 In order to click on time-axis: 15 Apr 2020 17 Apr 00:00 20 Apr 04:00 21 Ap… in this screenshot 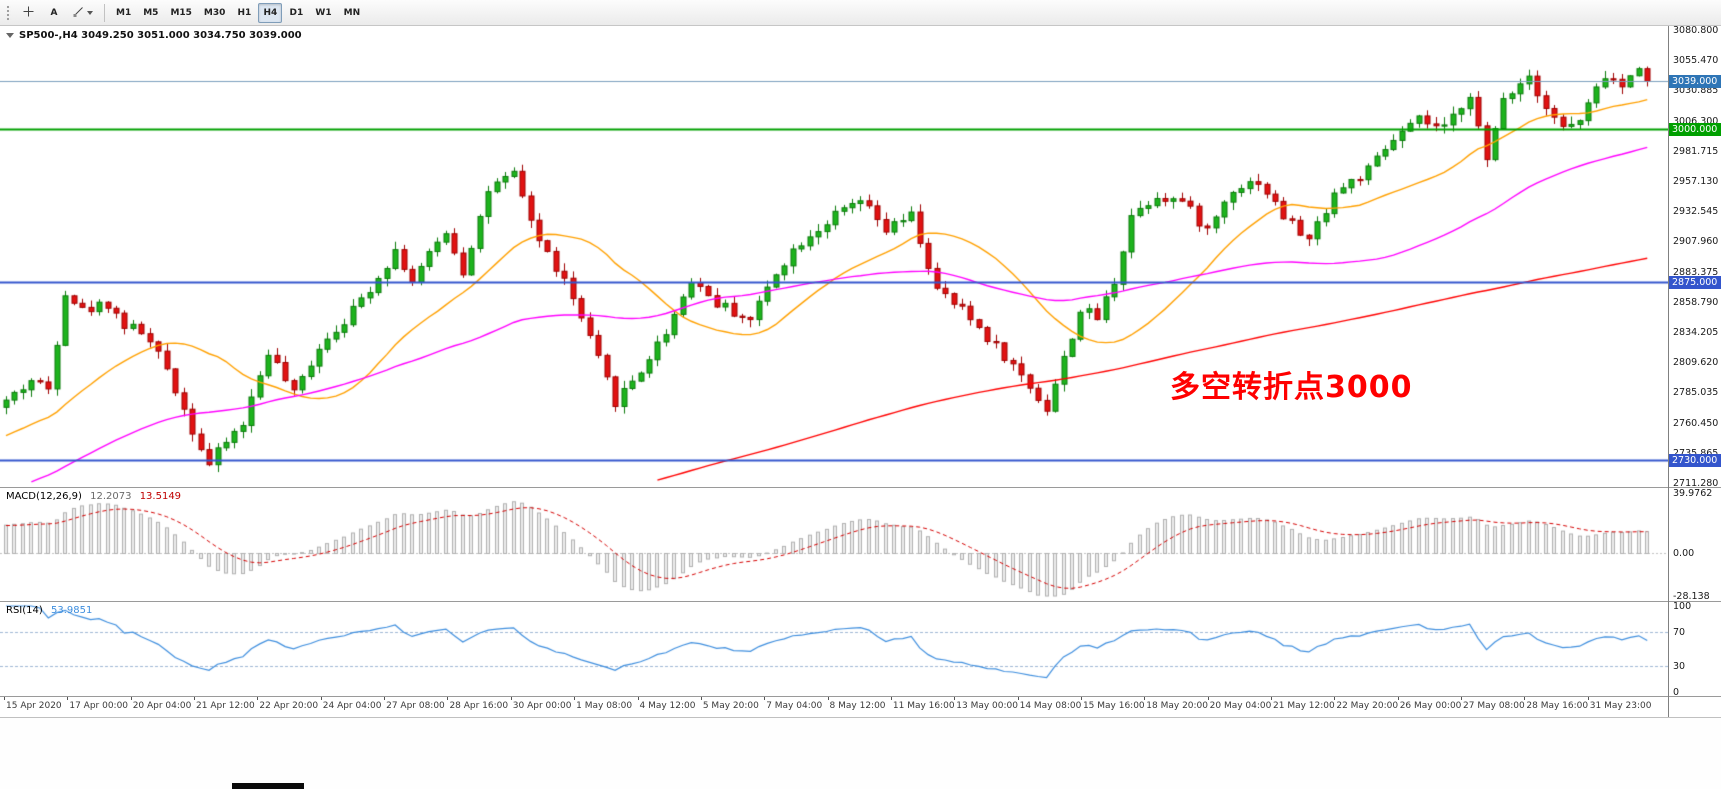, I will do `click(834, 707)`.